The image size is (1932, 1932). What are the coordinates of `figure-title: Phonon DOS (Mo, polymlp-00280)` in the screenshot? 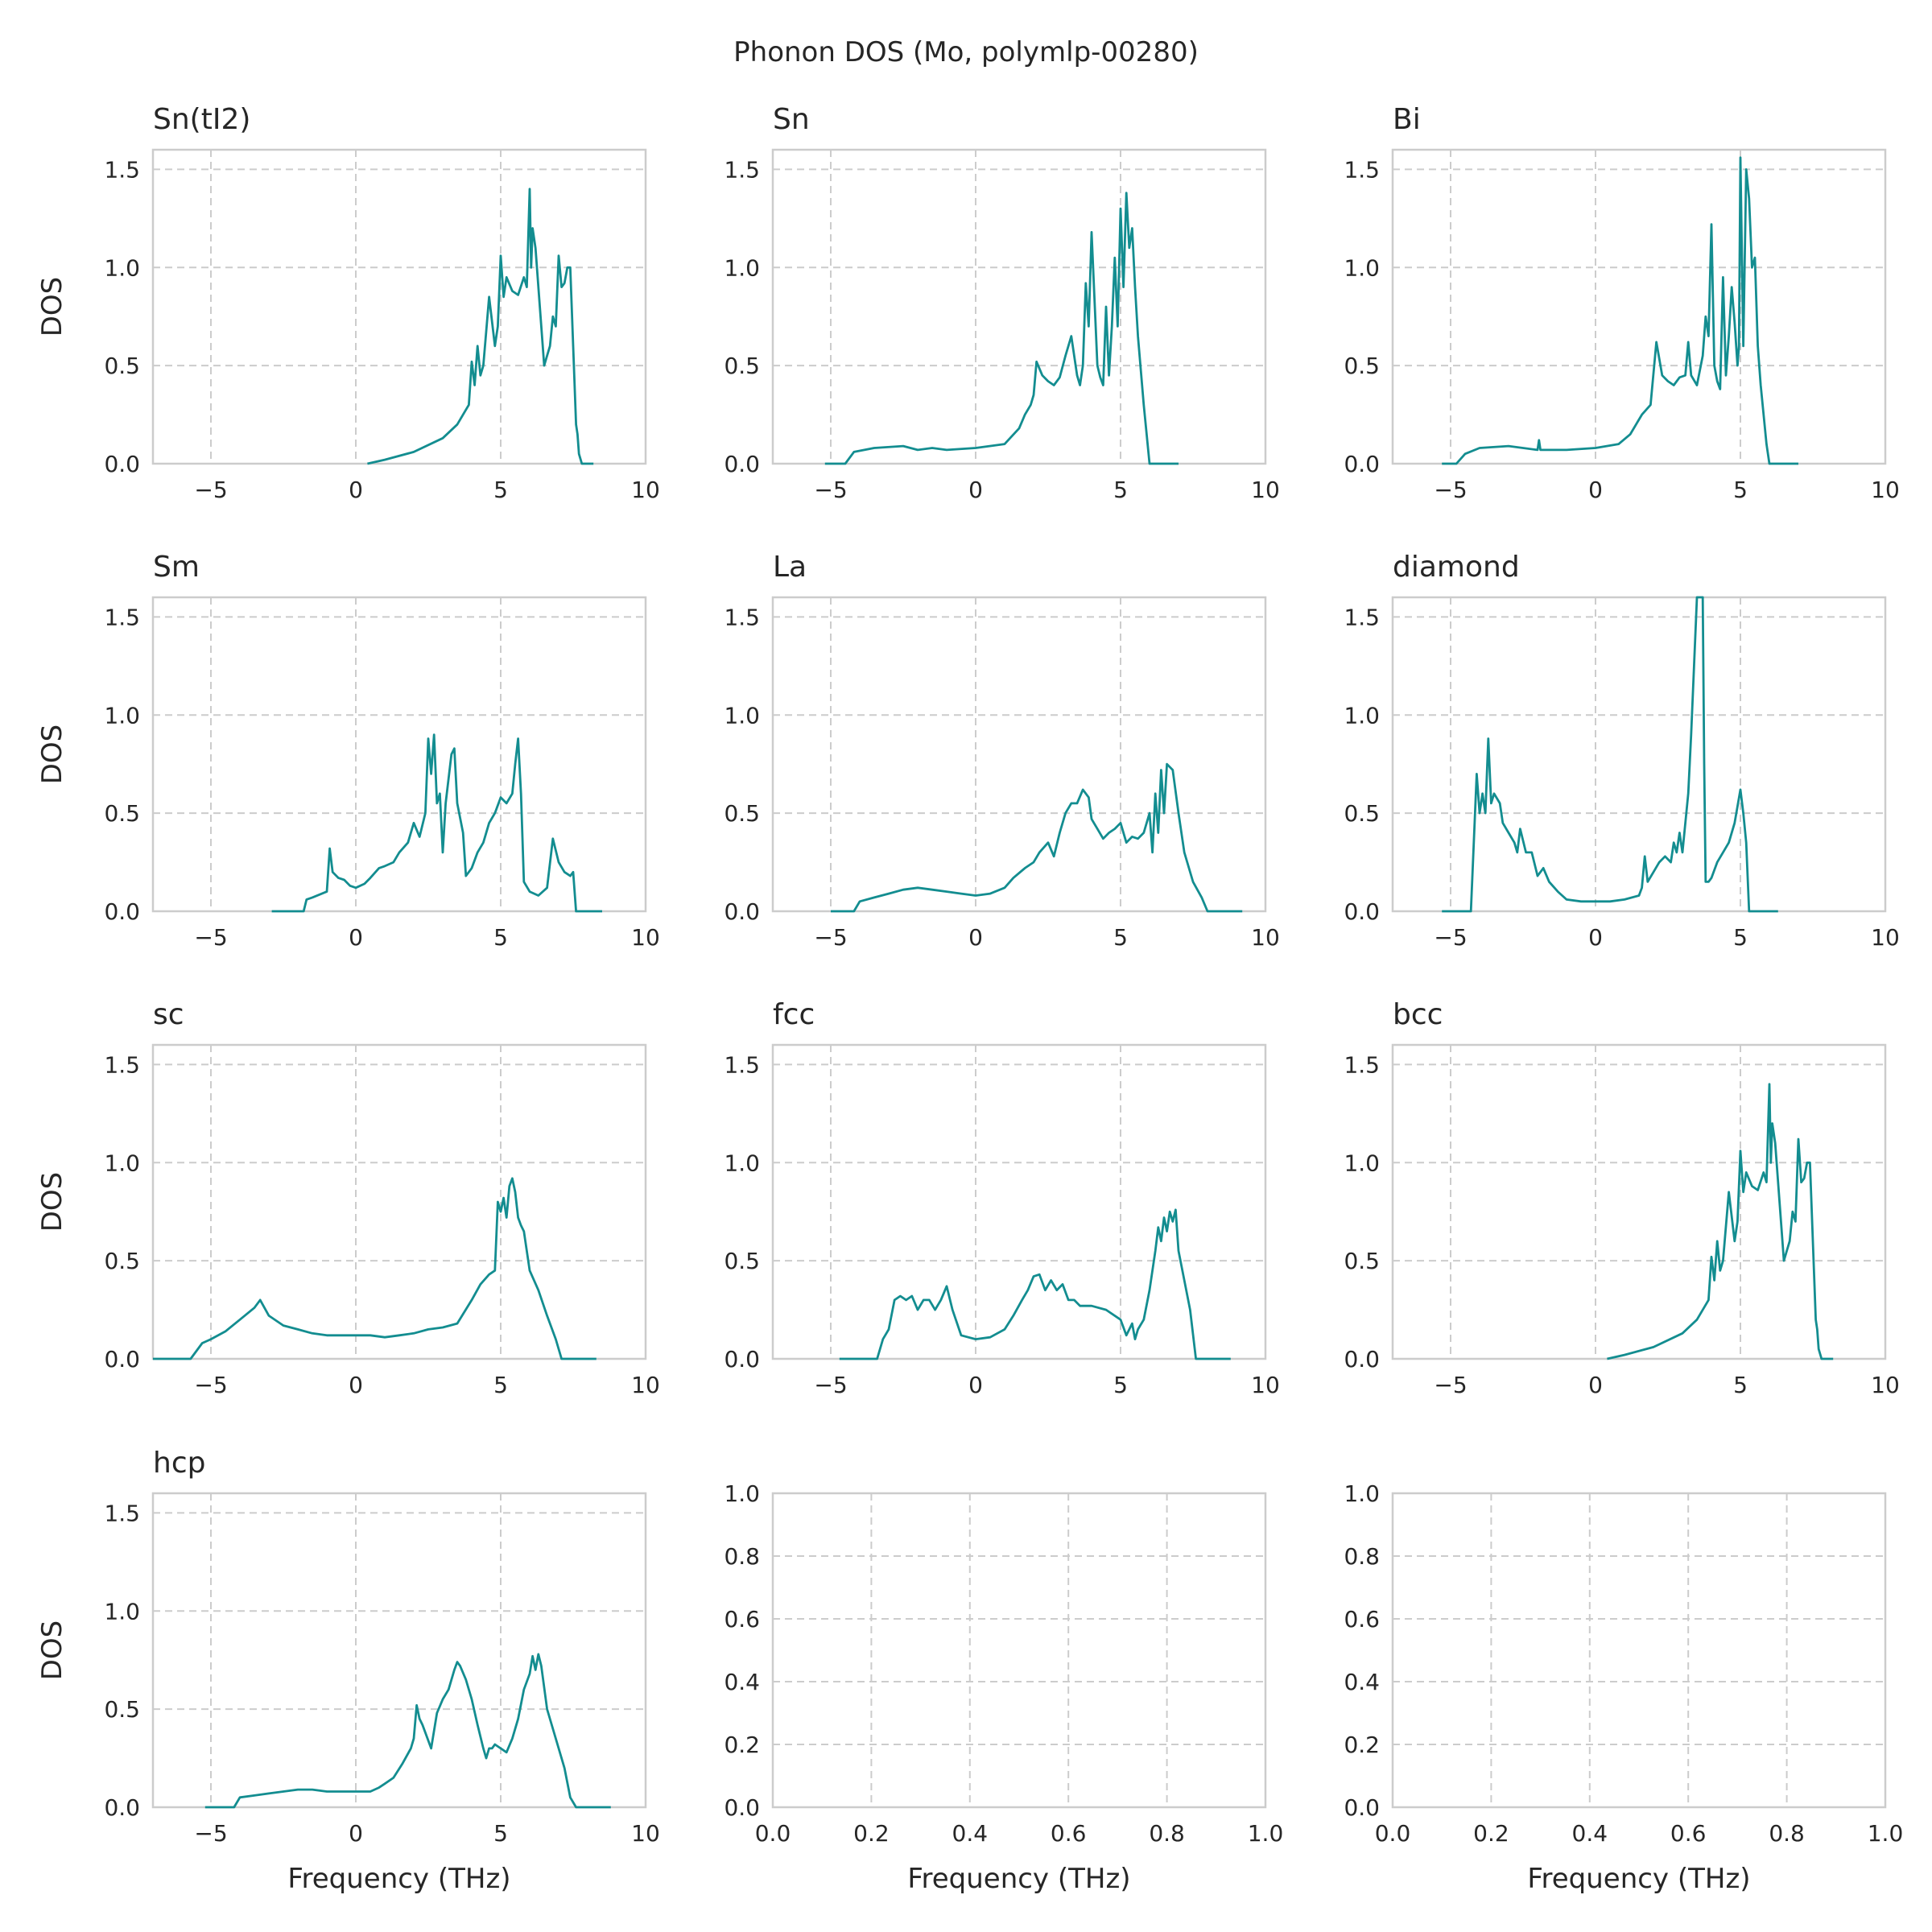 It's located at (966, 52).